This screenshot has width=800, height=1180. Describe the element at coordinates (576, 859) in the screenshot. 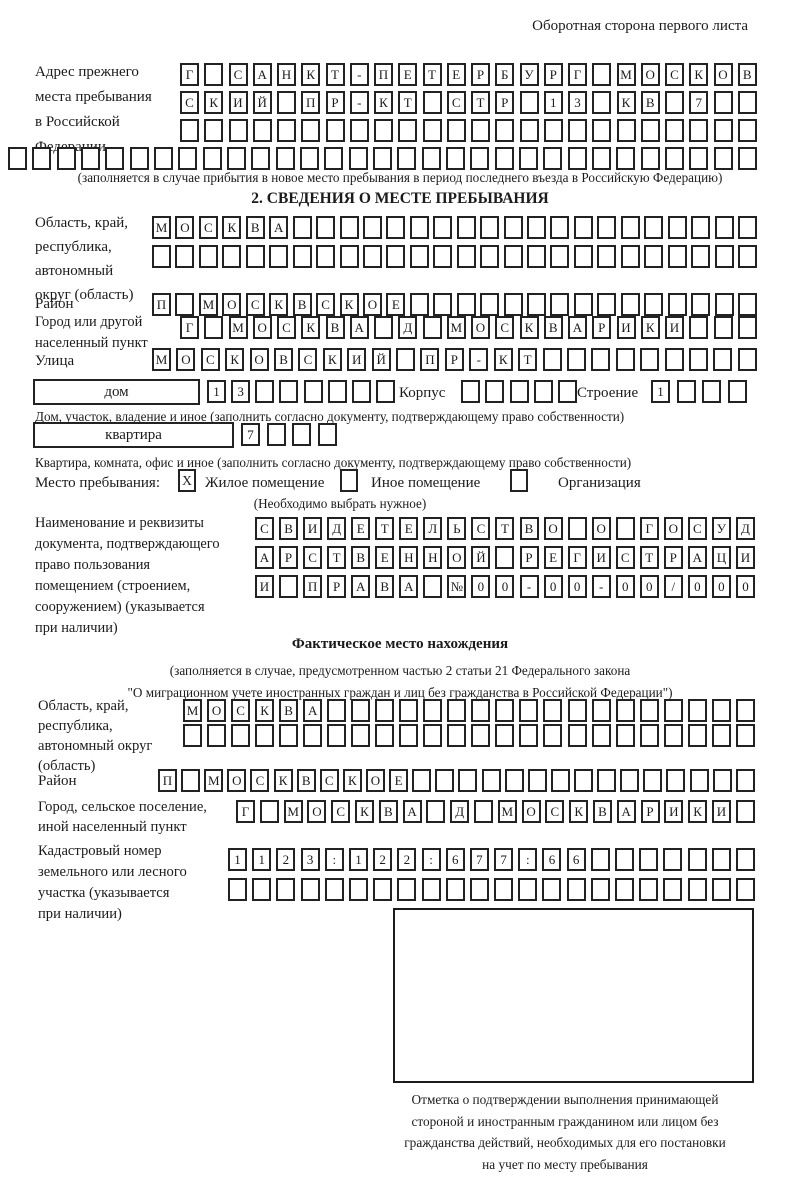

I see `char-box: 6` at that location.